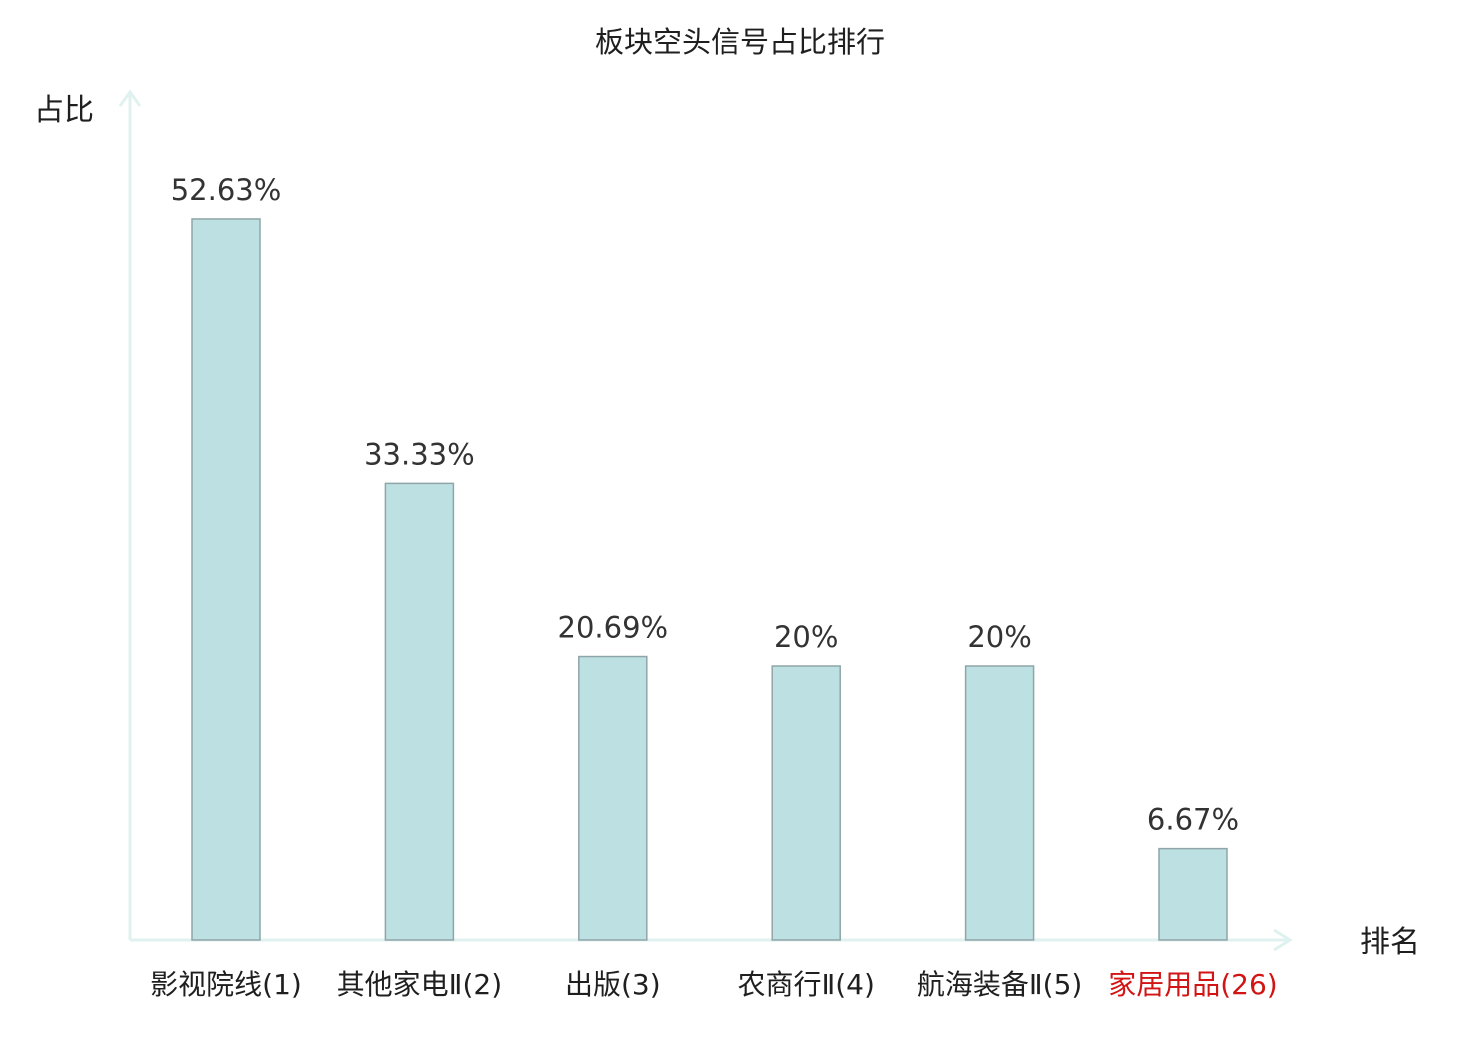 The image size is (1480, 1040). Describe the element at coordinates (613, 984) in the screenshot. I see `x-tick-label: 出版(3)` at that location.